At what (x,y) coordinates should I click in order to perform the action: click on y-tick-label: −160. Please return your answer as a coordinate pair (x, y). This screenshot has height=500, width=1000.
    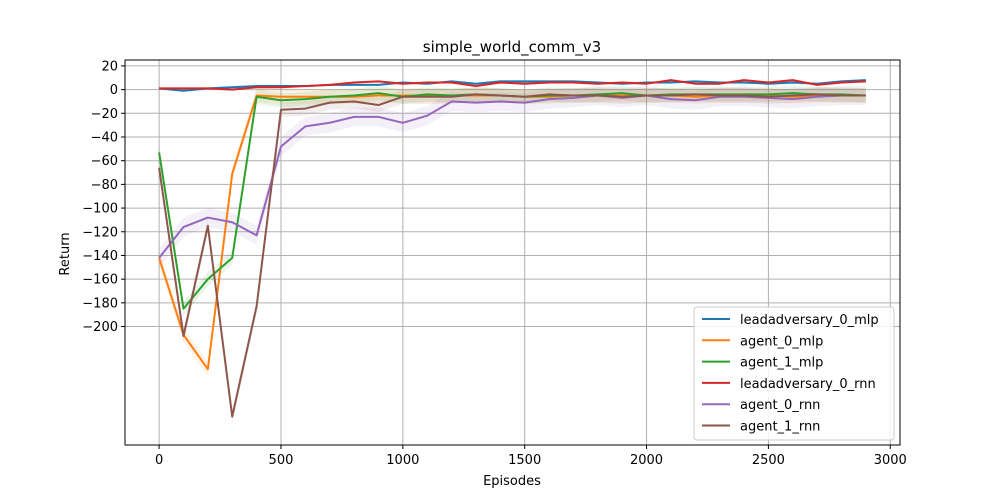
    Looking at the image, I should click on (100, 280).